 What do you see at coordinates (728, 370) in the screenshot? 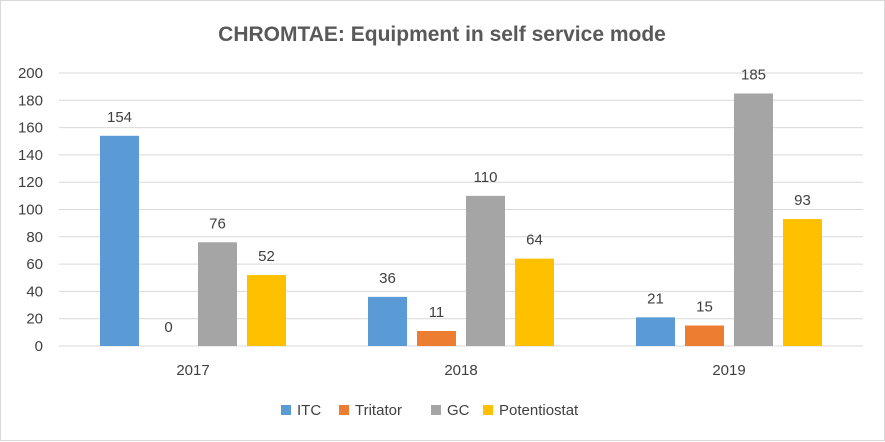
I see `x-category-label: 2019` at bounding box center [728, 370].